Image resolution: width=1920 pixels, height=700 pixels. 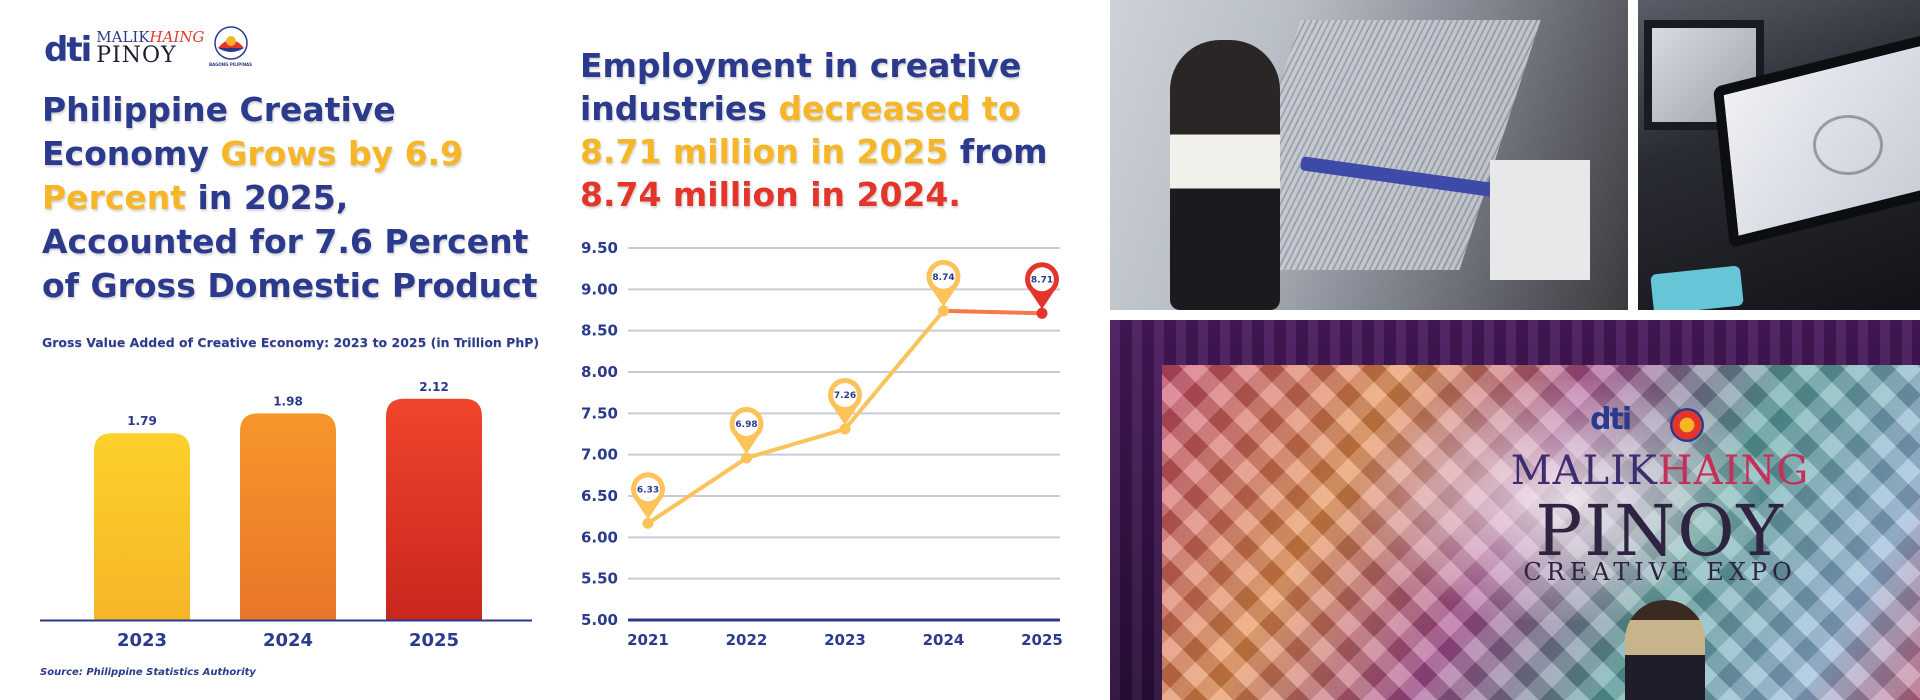 I want to click on tablet-sketch, so click(x=1848, y=145).